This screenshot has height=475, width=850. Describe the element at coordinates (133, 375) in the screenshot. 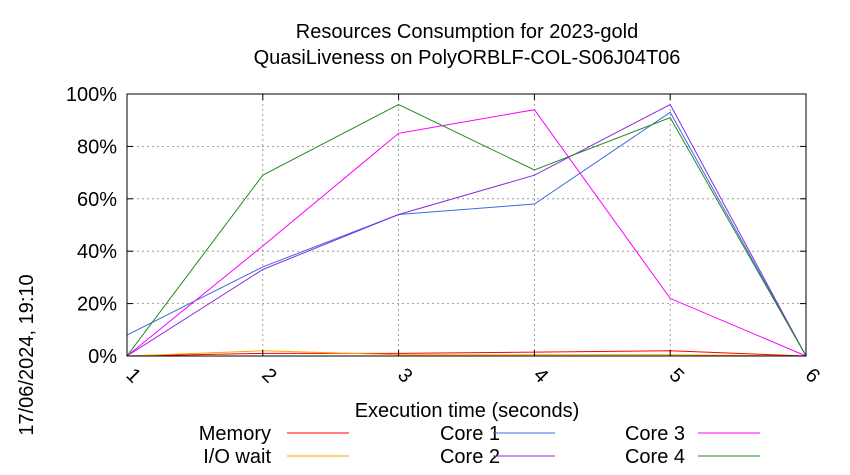

I see `x-tick-label: 1` at that location.